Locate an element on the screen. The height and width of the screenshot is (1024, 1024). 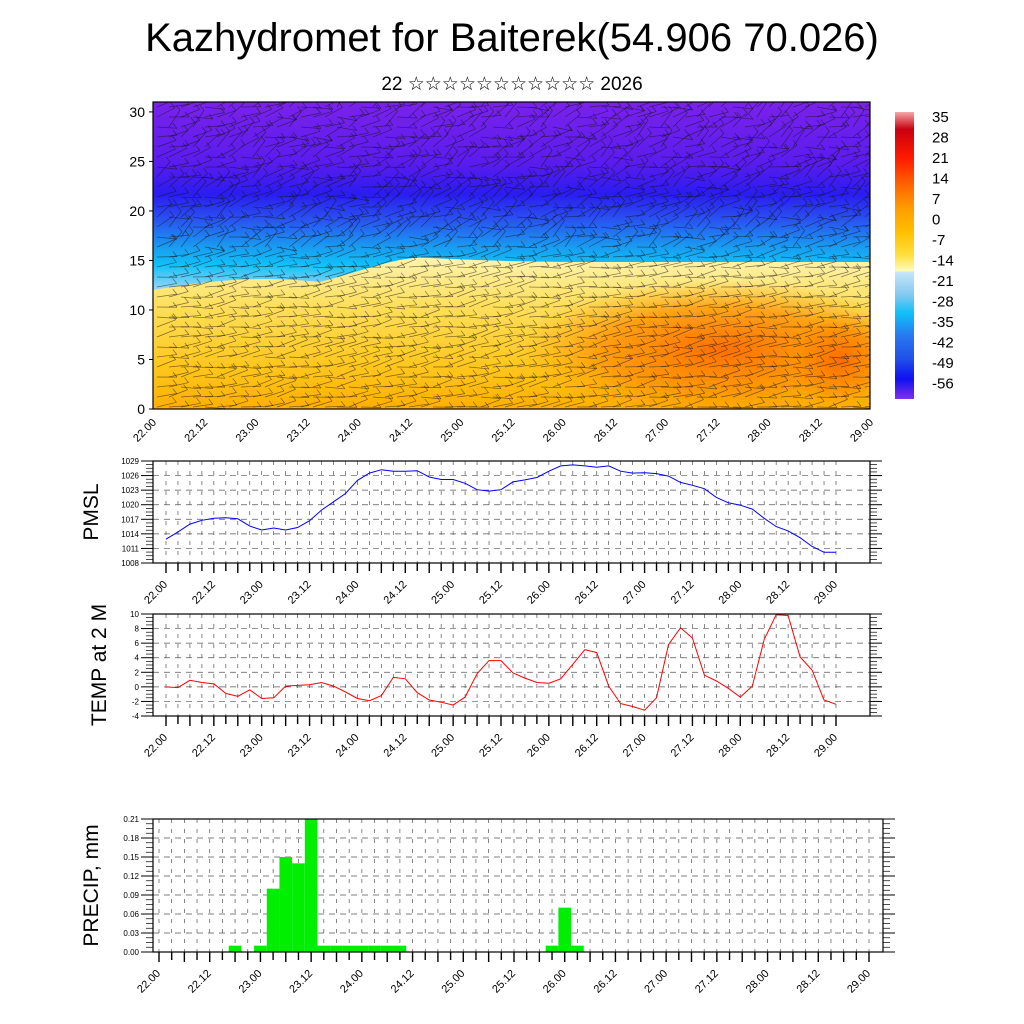
chart-title: Kazhydromet for Baiterek(54.906 70.026) is located at coordinates (512, 38).